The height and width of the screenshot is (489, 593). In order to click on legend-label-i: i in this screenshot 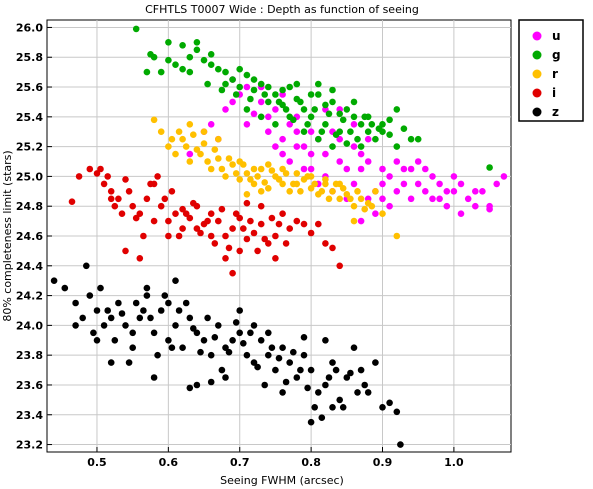, I will do `click(554, 93)`.